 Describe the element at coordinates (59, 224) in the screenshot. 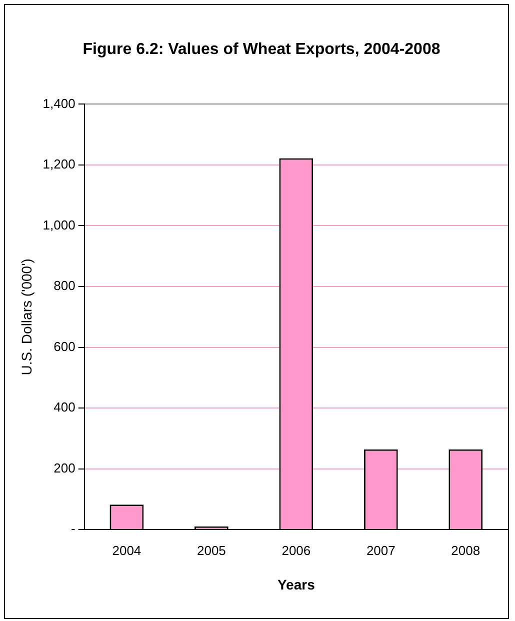

I see `y-tick-label: 1,000` at that location.